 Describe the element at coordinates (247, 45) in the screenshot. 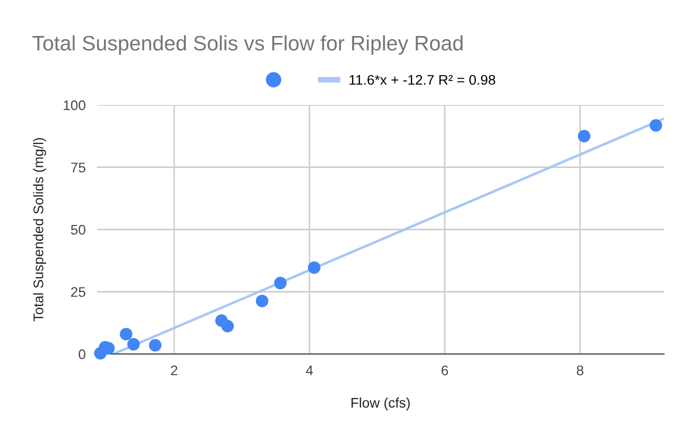

I see `chart-title: Total Suspended Solis vs Flow for Ripley Road` at that location.